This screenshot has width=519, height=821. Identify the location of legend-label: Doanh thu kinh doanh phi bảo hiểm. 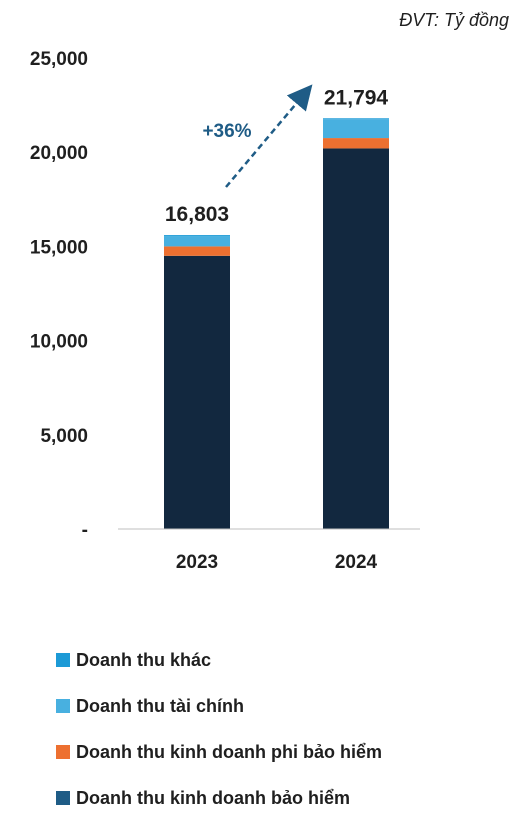
(229, 751).